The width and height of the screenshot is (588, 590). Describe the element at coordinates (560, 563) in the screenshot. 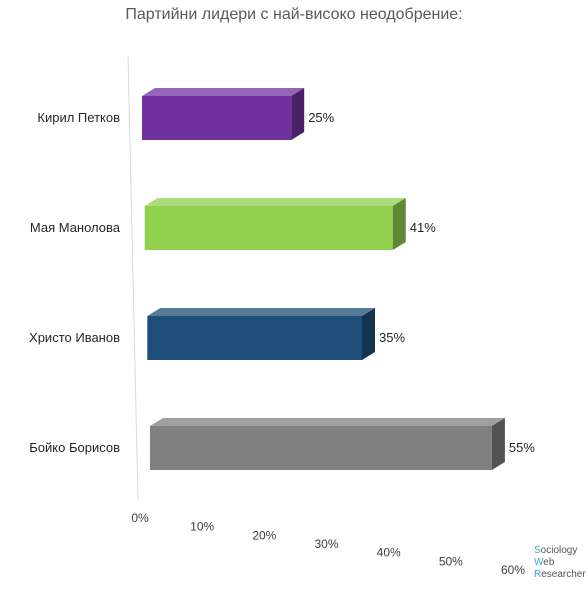

I see `watermark-logo: Sociology Web Researcher` at that location.